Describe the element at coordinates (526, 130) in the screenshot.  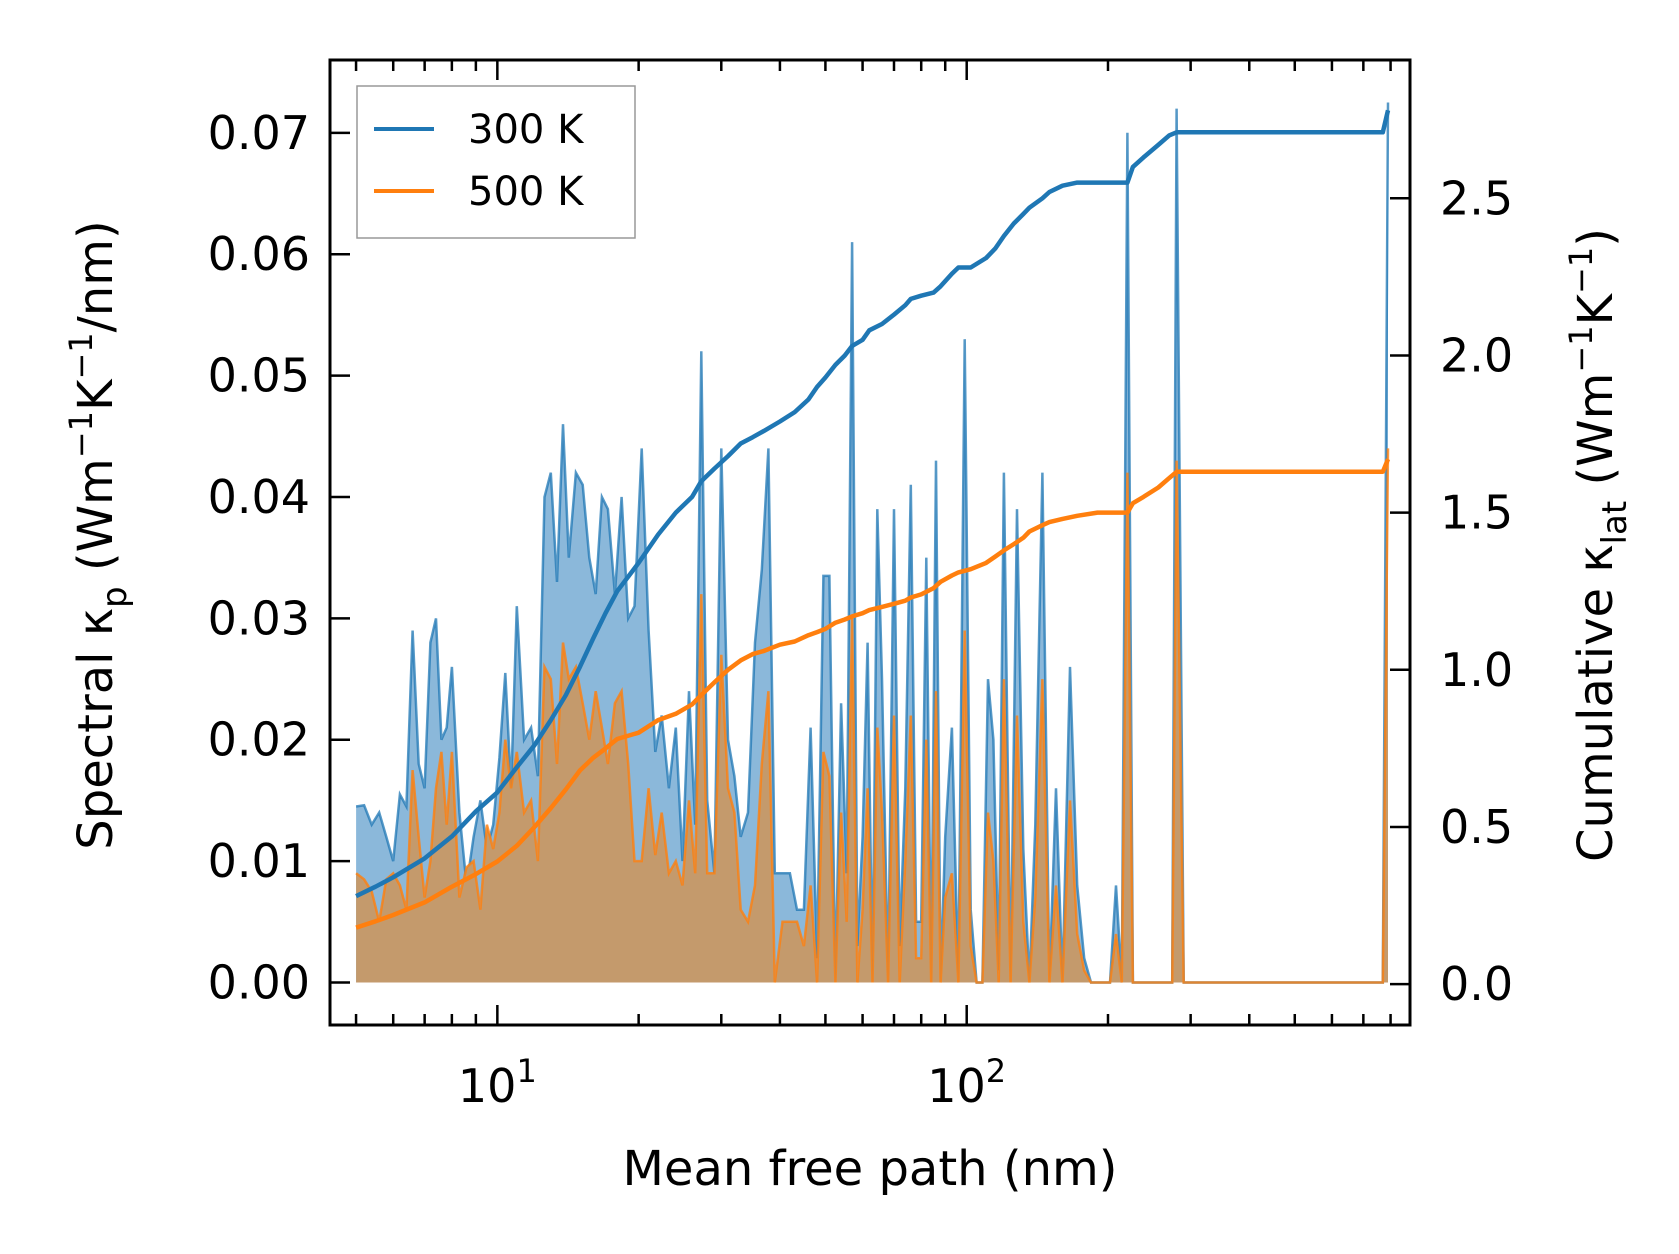
I see `legend-label-300k: 300 K` at that location.